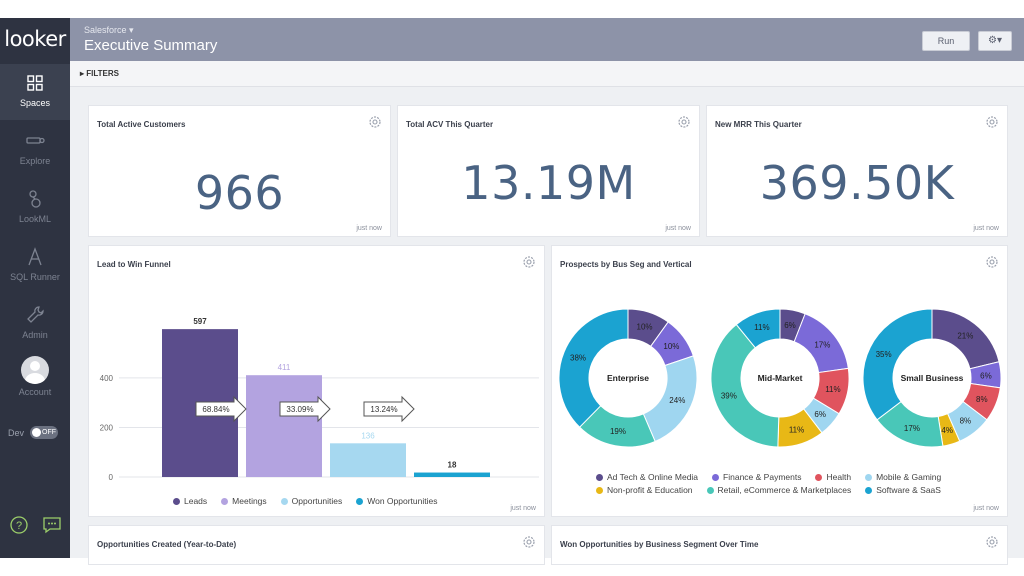 The image size is (1024, 576). What do you see at coordinates (35, 392) in the screenshot?
I see `sidebar-item-label: Account` at bounding box center [35, 392].